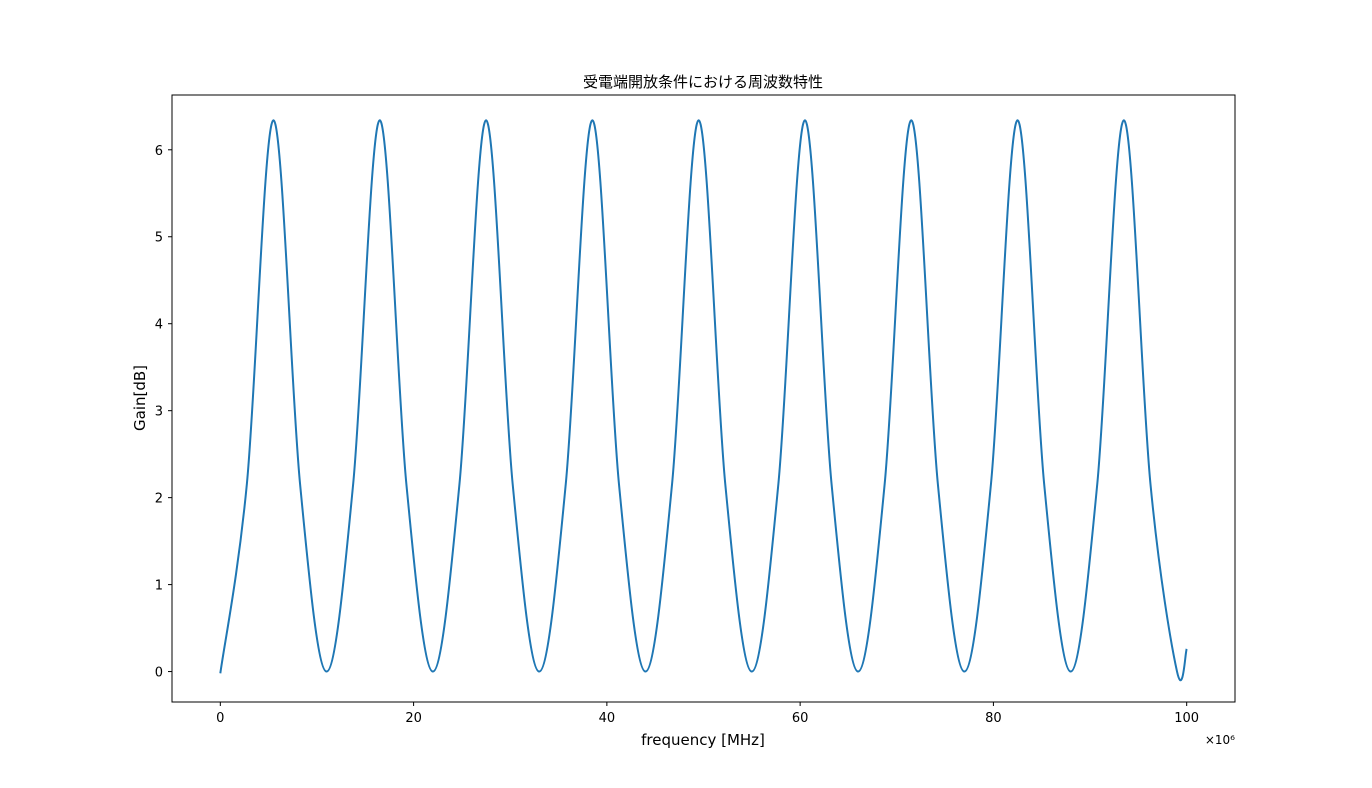 Image resolution: width=1372 pixels, height=788 pixels. Describe the element at coordinates (413, 718) in the screenshot. I see `x-tick-label: 20` at that location.